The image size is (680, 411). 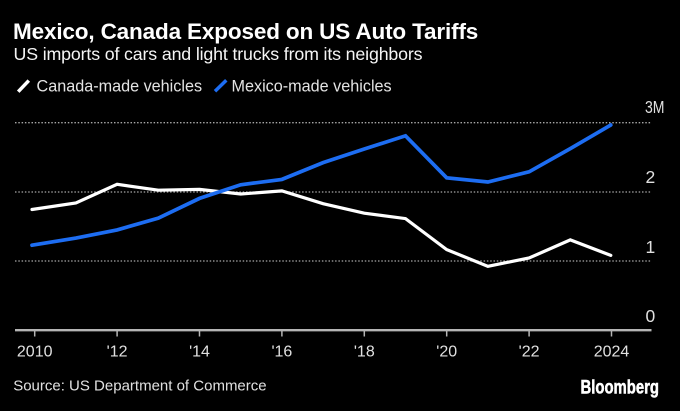 What do you see at coordinates (35, 352) in the screenshot?
I see `svg-text: 2010` at bounding box center [35, 352].